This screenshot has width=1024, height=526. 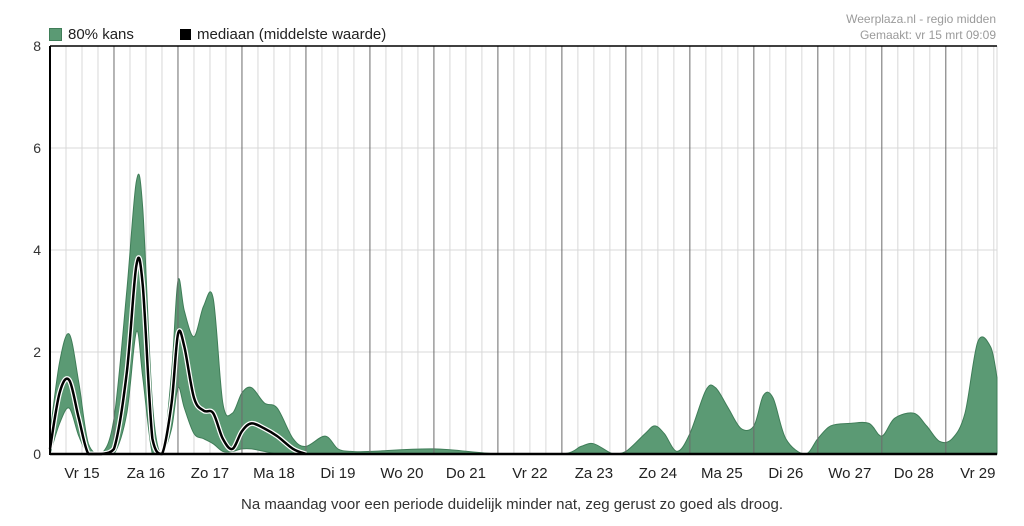 I want to click on x-tick-label: Zo 24, so click(x=658, y=473).